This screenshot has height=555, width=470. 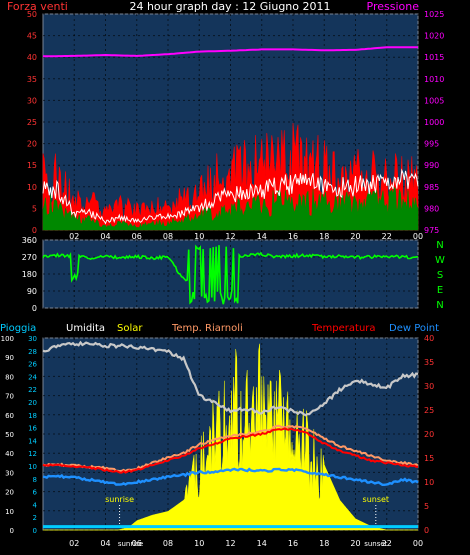 What do you see at coordinates (32, 352) in the screenshot?
I see `rain-tick-label: 28` at bounding box center [32, 352].